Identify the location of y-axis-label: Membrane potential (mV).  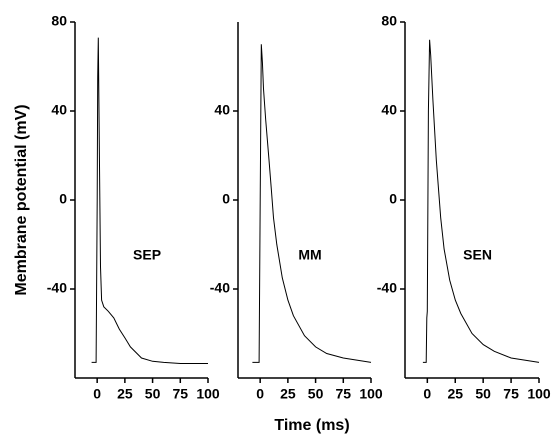
(21, 199).